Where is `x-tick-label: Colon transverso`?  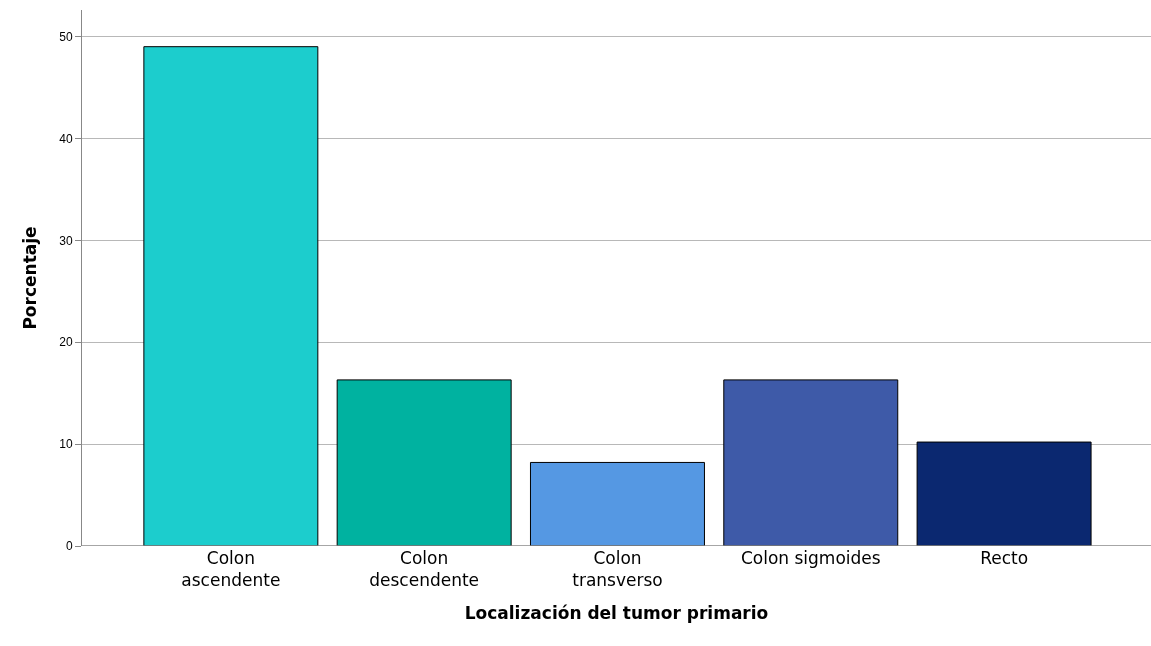
x-tick-label: Colon transverso is located at coordinates (617, 569).